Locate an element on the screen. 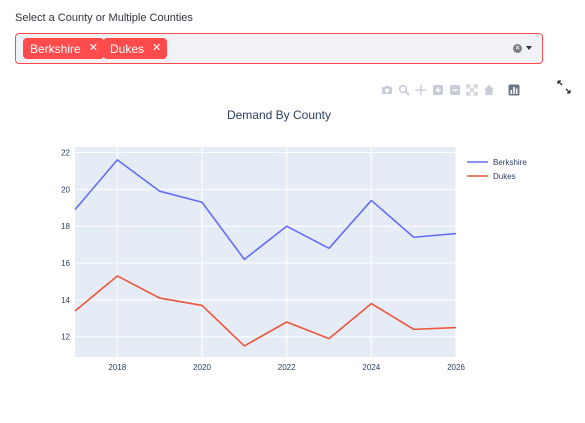 The image size is (585, 423). plot-modebar is located at coordinates (450, 90).